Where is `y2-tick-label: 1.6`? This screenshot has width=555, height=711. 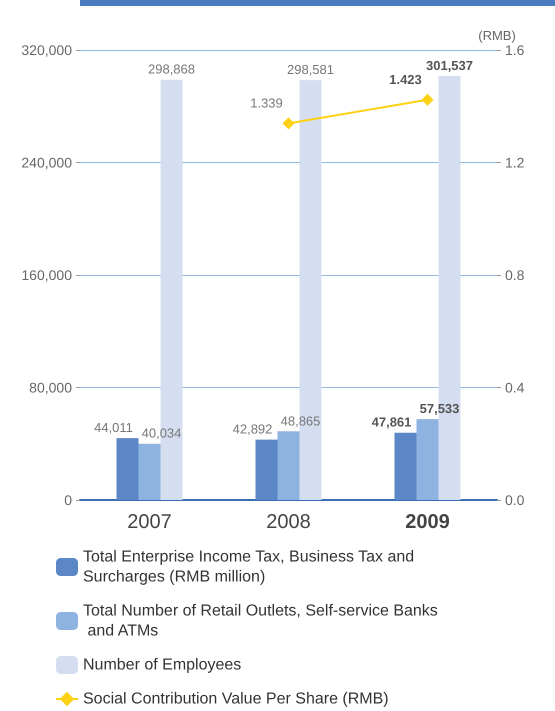 y2-tick-label: 1.6 is located at coordinates (515, 50).